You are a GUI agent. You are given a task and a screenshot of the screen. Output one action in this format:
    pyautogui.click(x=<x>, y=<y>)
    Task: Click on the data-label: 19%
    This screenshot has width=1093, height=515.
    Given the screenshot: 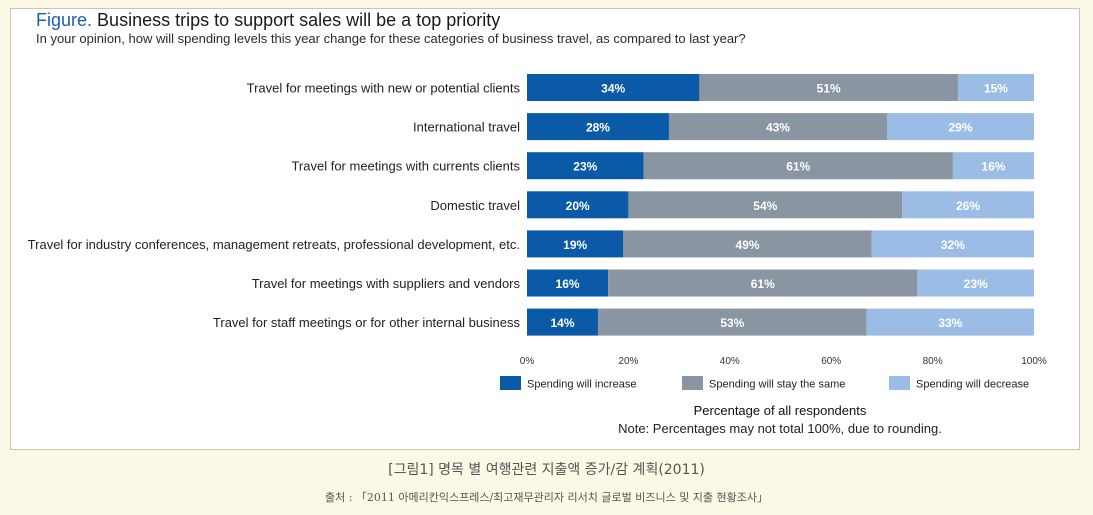 What is the action you would take?
    pyautogui.click(x=575, y=245)
    